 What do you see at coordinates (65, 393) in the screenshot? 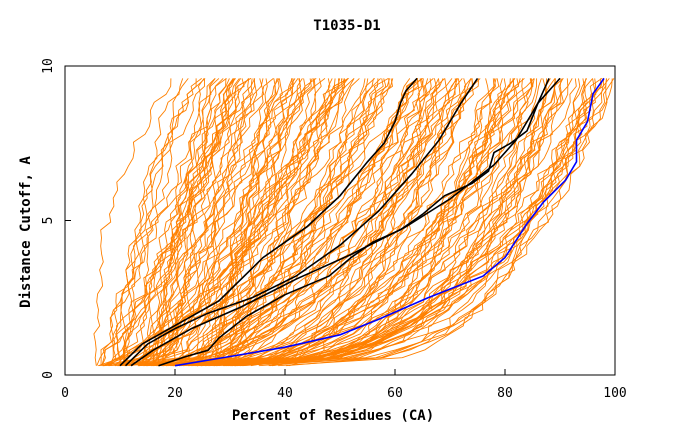
I see `x-tick-label: 0` at bounding box center [65, 393].